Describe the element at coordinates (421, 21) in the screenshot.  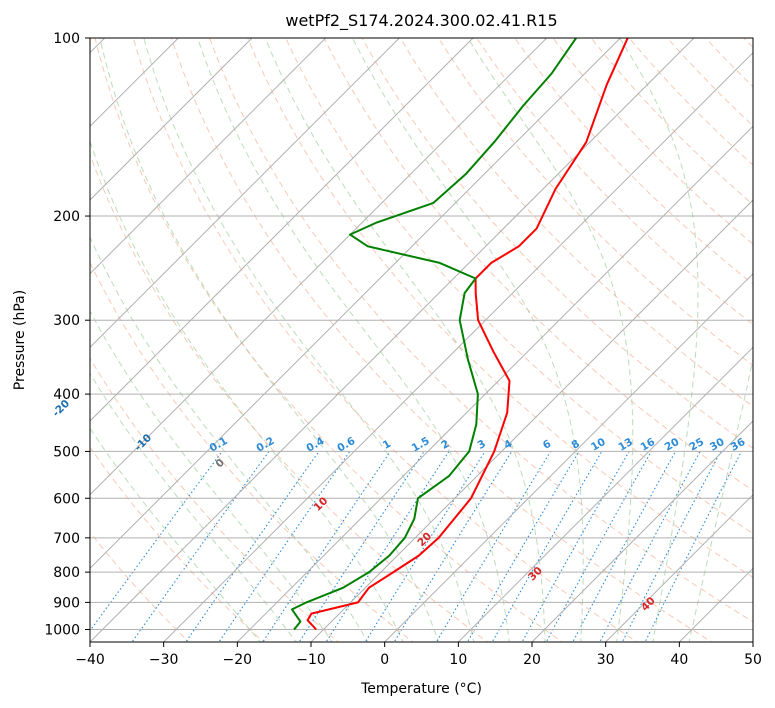
I see `chart-title: wetPf2_S174.2024.300.02.41.R15` at that location.